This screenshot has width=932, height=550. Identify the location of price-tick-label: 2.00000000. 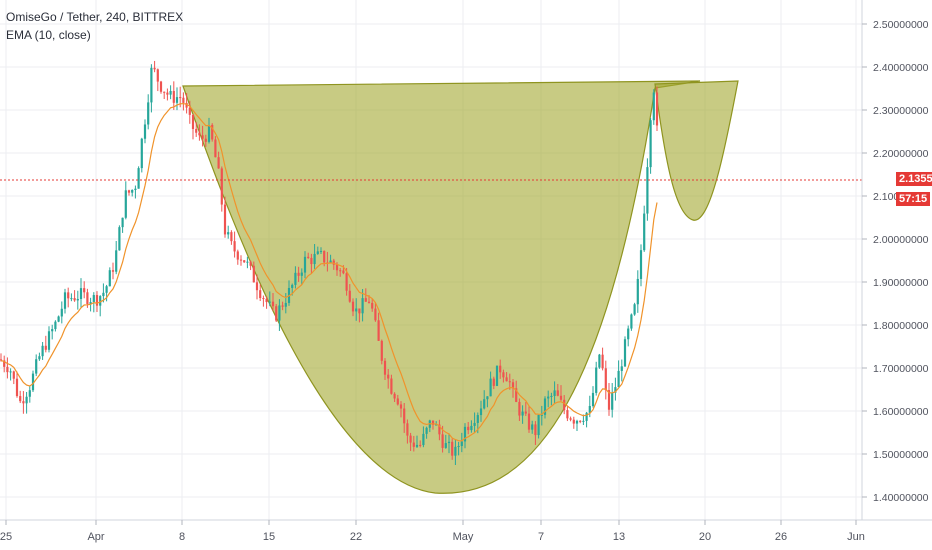
(901, 240).